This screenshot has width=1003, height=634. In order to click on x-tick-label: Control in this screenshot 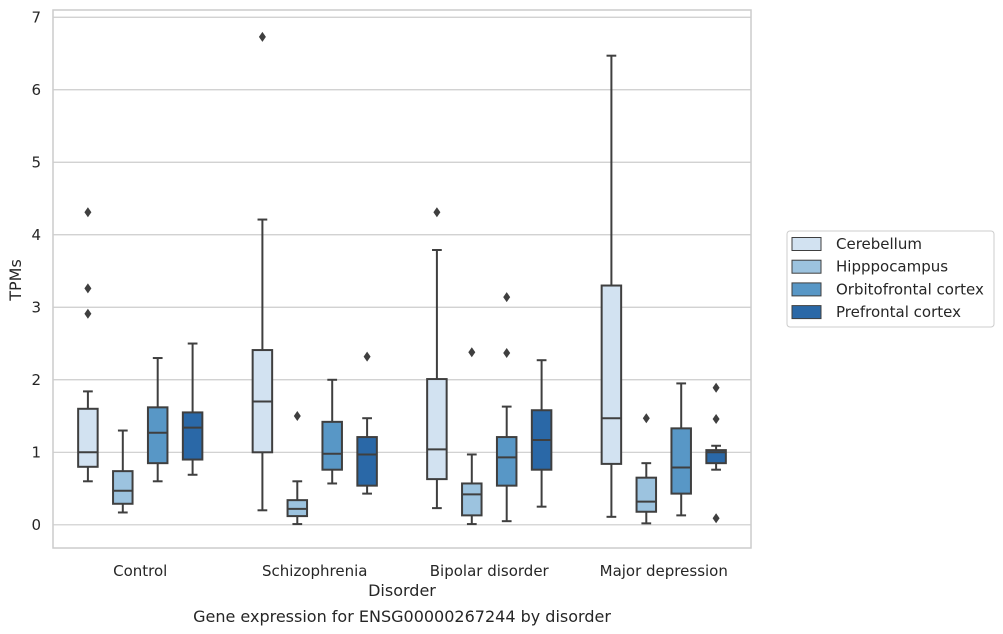, I will do `click(140, 571)`.